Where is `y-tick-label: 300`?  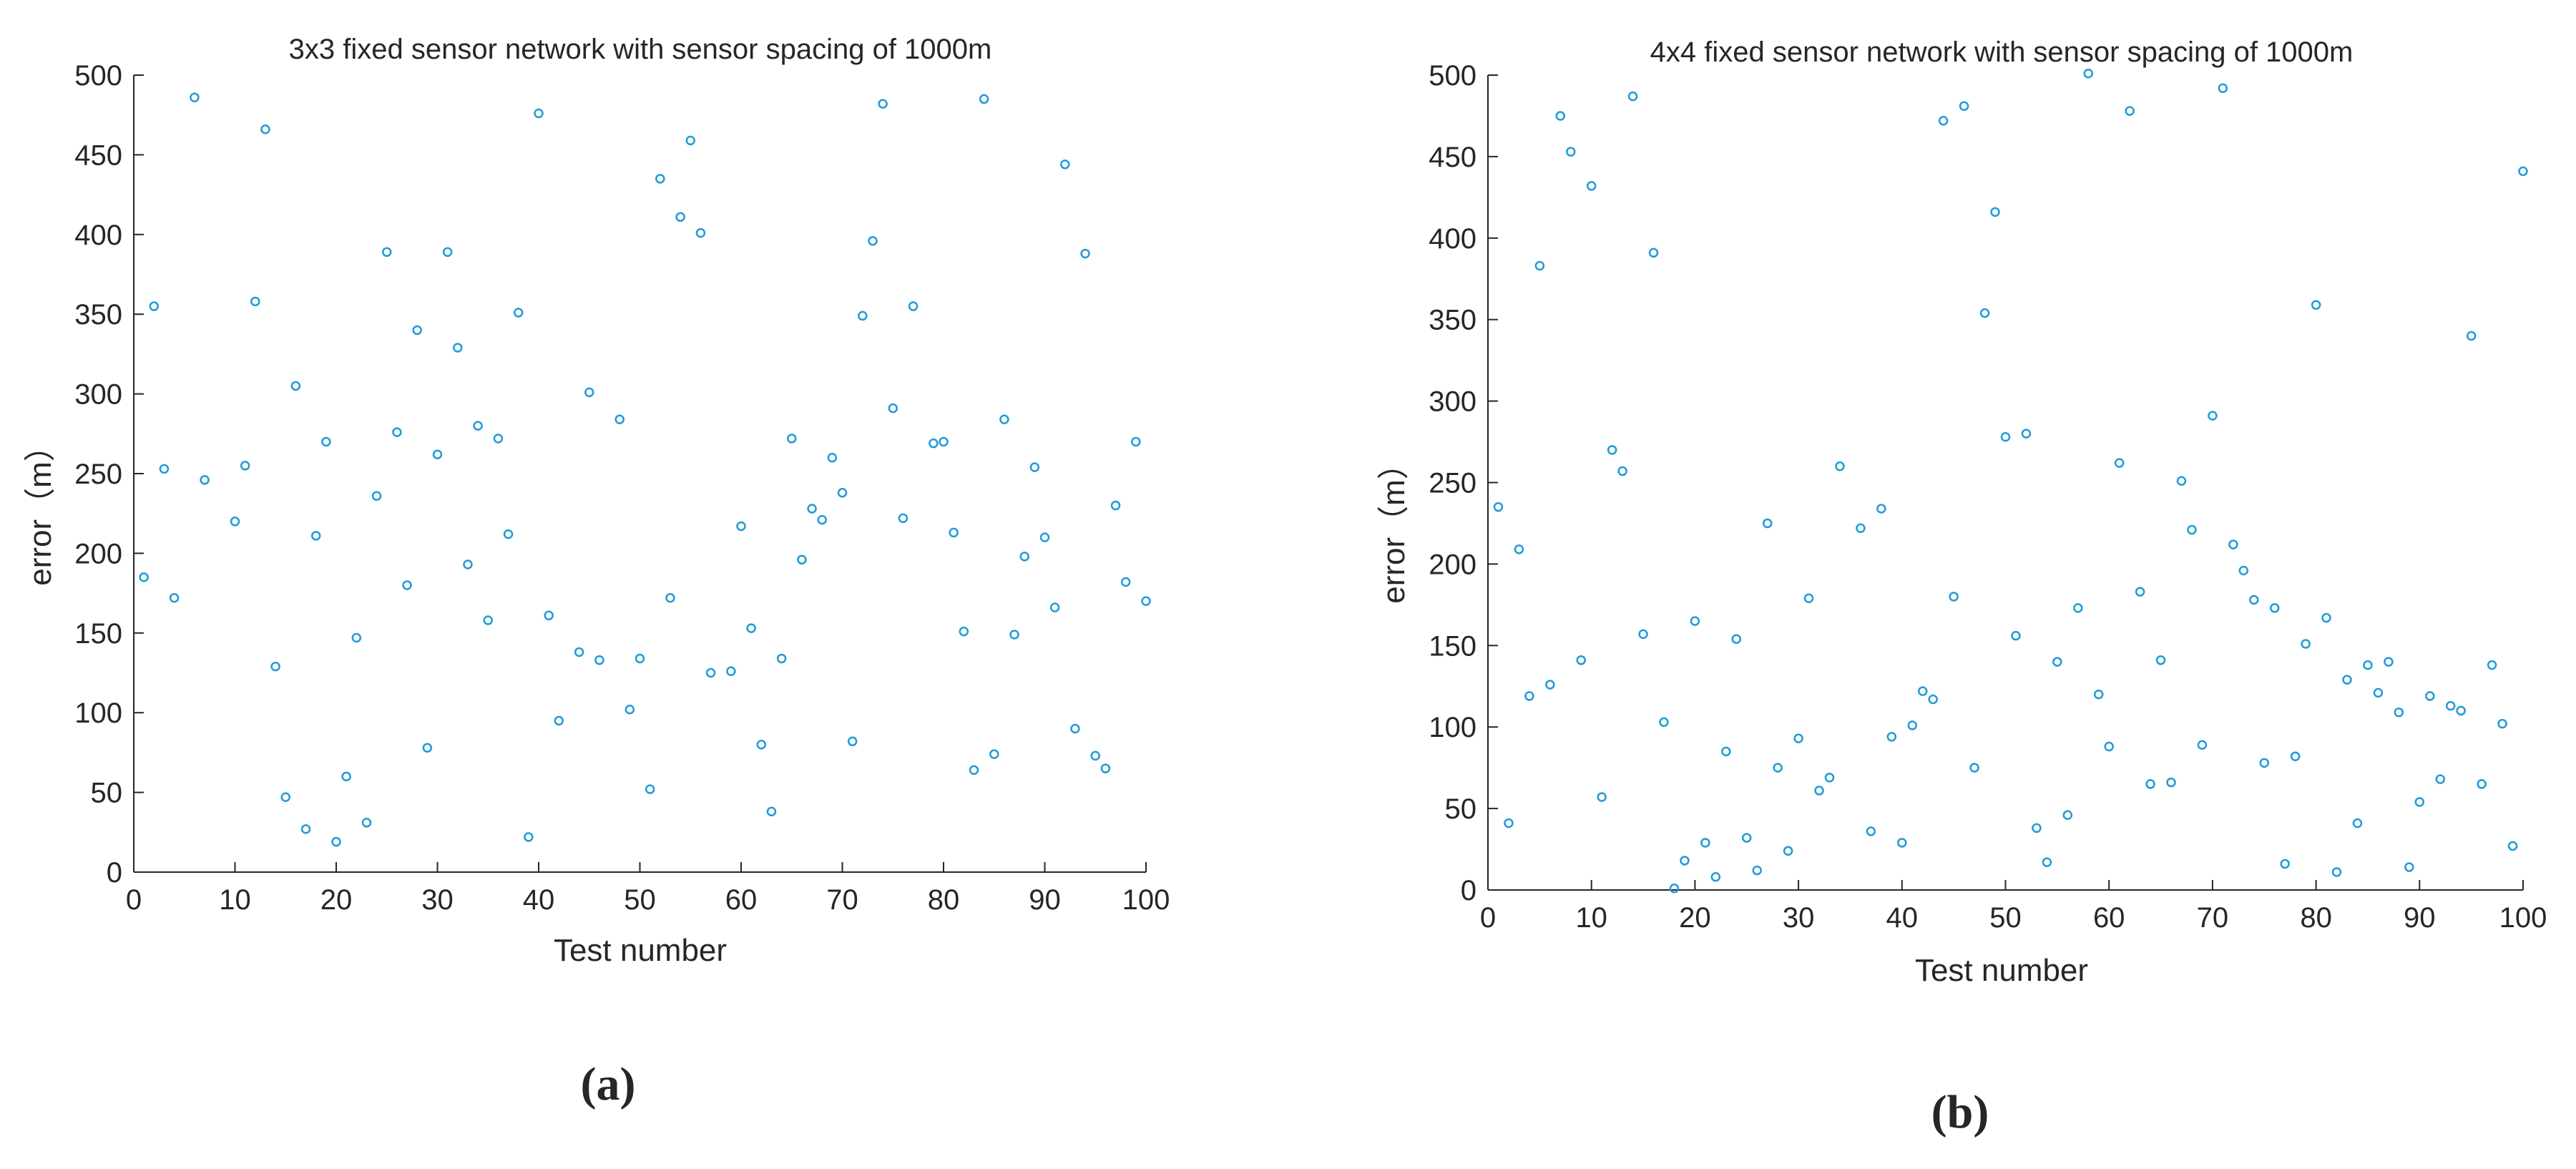
y-tick-label: 300 is located at coordinates (98, 395).